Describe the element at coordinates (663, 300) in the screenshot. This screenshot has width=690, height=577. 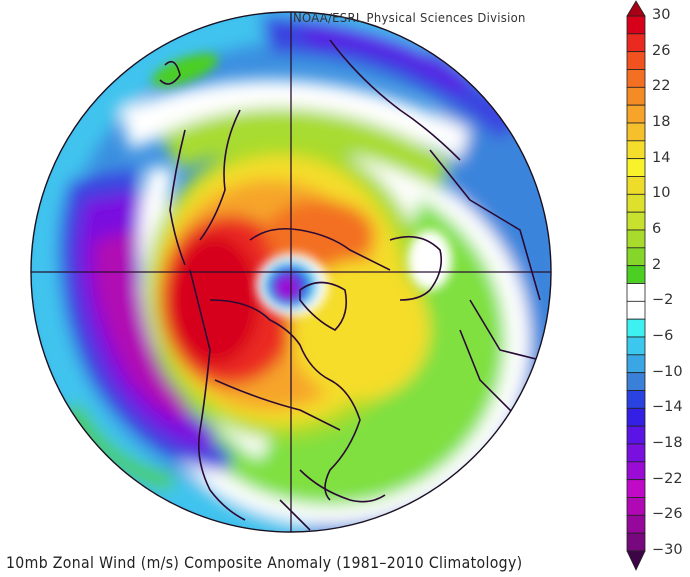
I see `colorbar-tick-label: −2` at that location.